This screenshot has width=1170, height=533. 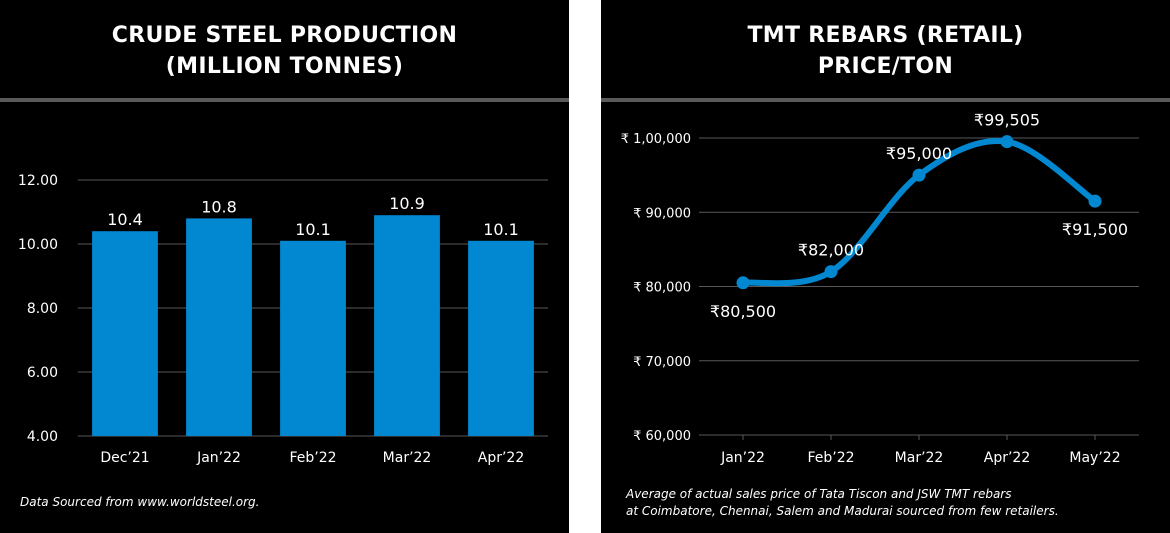 I want to click on y-tick-label: 12.00, so click(x=38, y=181).